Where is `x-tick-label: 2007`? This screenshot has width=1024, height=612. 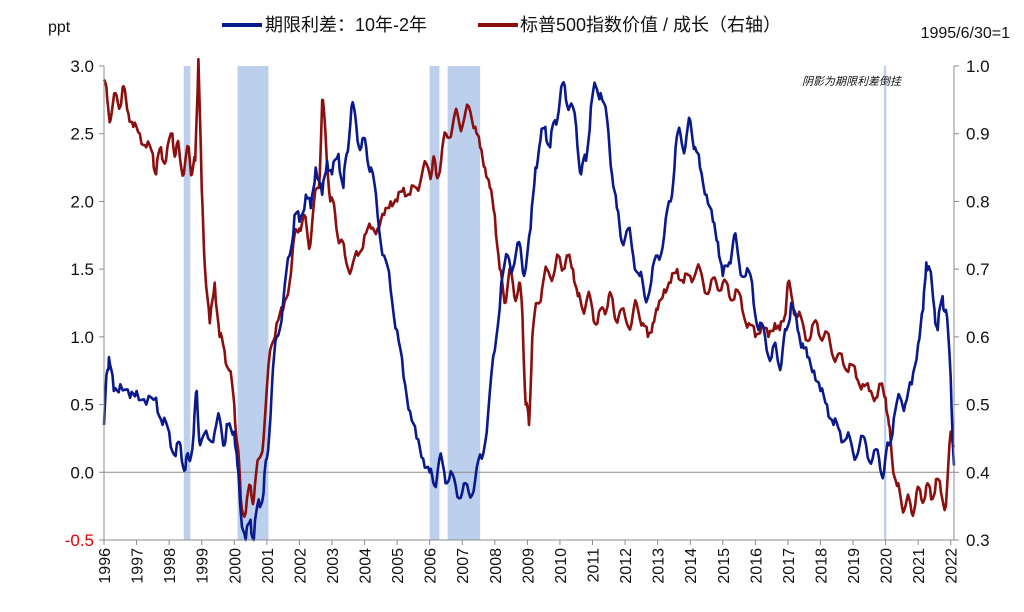 x-tick-label: 2007 is located at coordinates (463, 566).